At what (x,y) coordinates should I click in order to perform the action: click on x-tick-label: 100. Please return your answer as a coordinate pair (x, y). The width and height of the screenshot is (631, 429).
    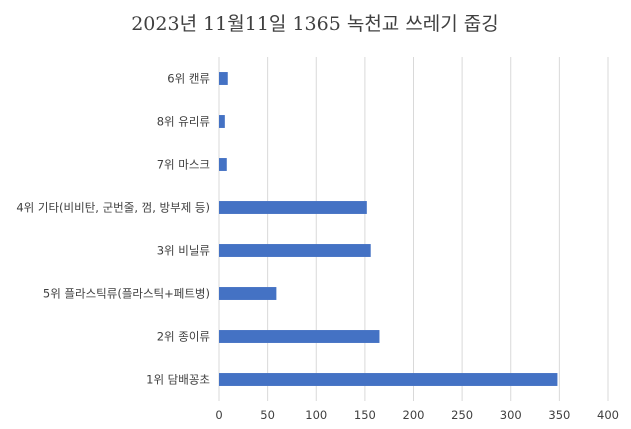
    Looking at the image, I should click on (316, 415).